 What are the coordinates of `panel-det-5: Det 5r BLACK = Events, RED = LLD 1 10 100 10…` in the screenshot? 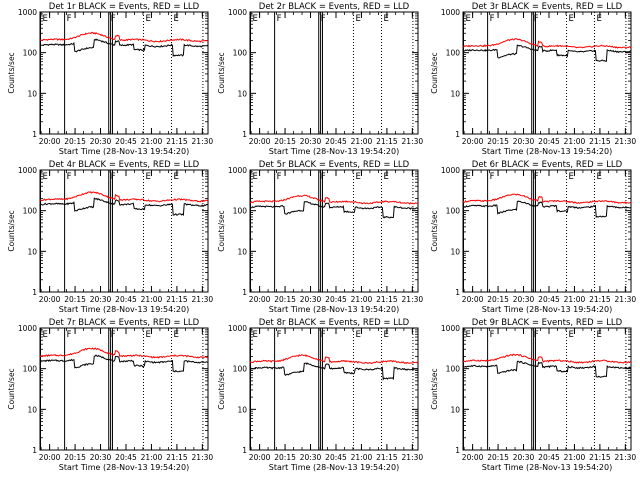 It's located at (320, 237).